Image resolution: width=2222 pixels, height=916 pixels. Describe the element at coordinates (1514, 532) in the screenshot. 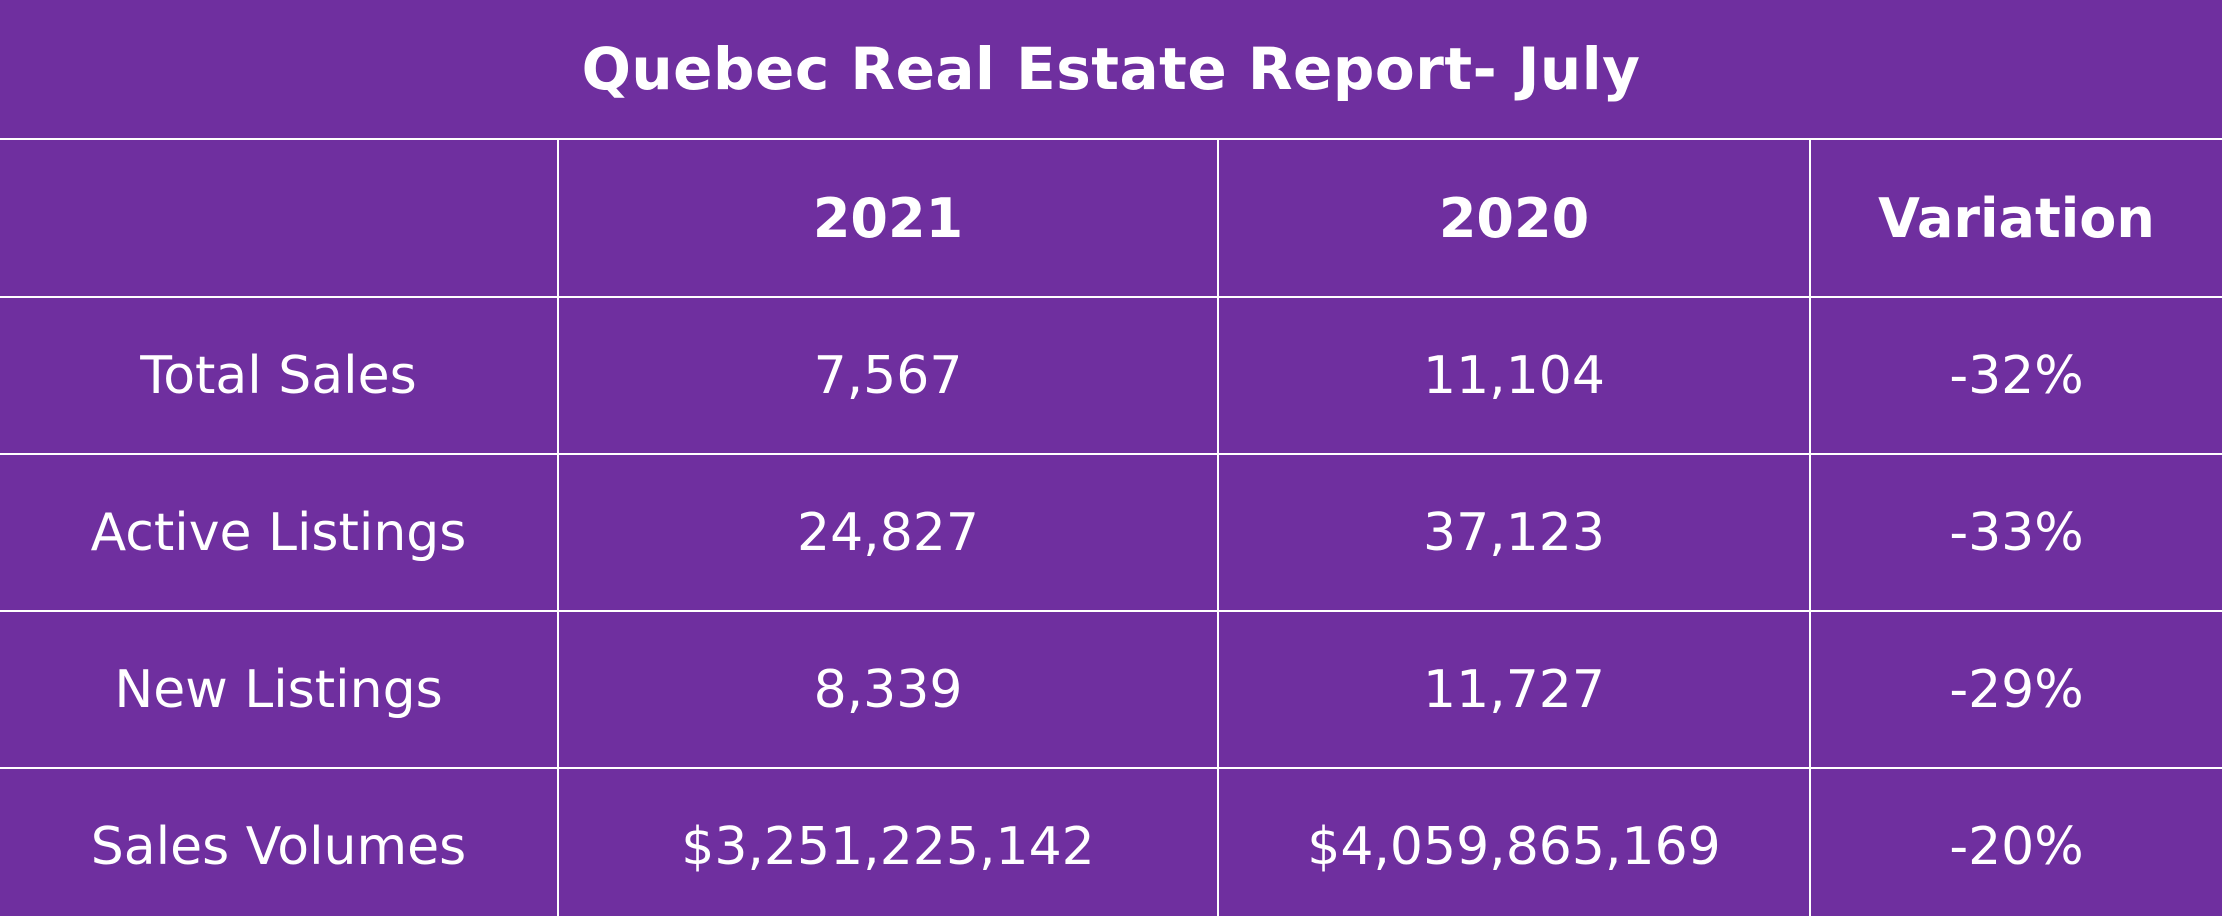

I see `cell-2020: 37,123` at that location.